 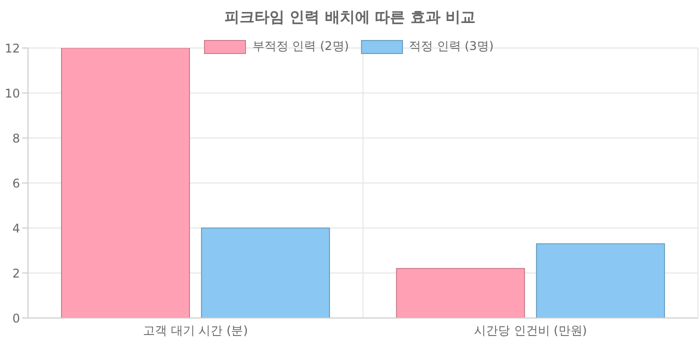 What do you see at coordinates (12, 48) in the screenshot?
I see `y-tick-label: 12` at bounding box center [12, 48].